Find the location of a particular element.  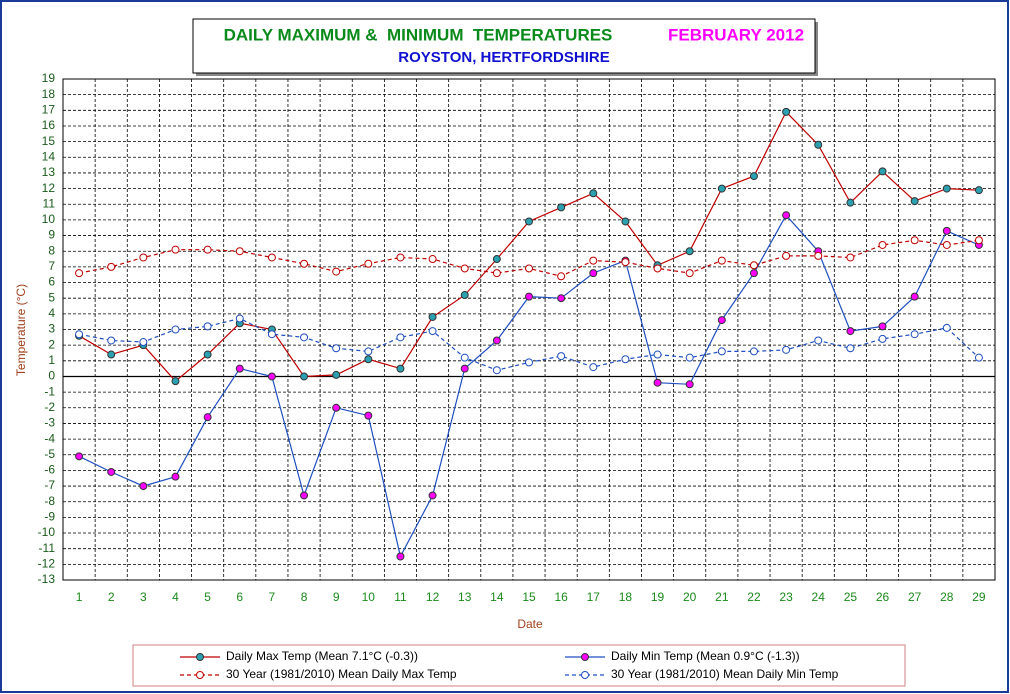

y-tick-label: 1 is located at coordinates (51, 360).